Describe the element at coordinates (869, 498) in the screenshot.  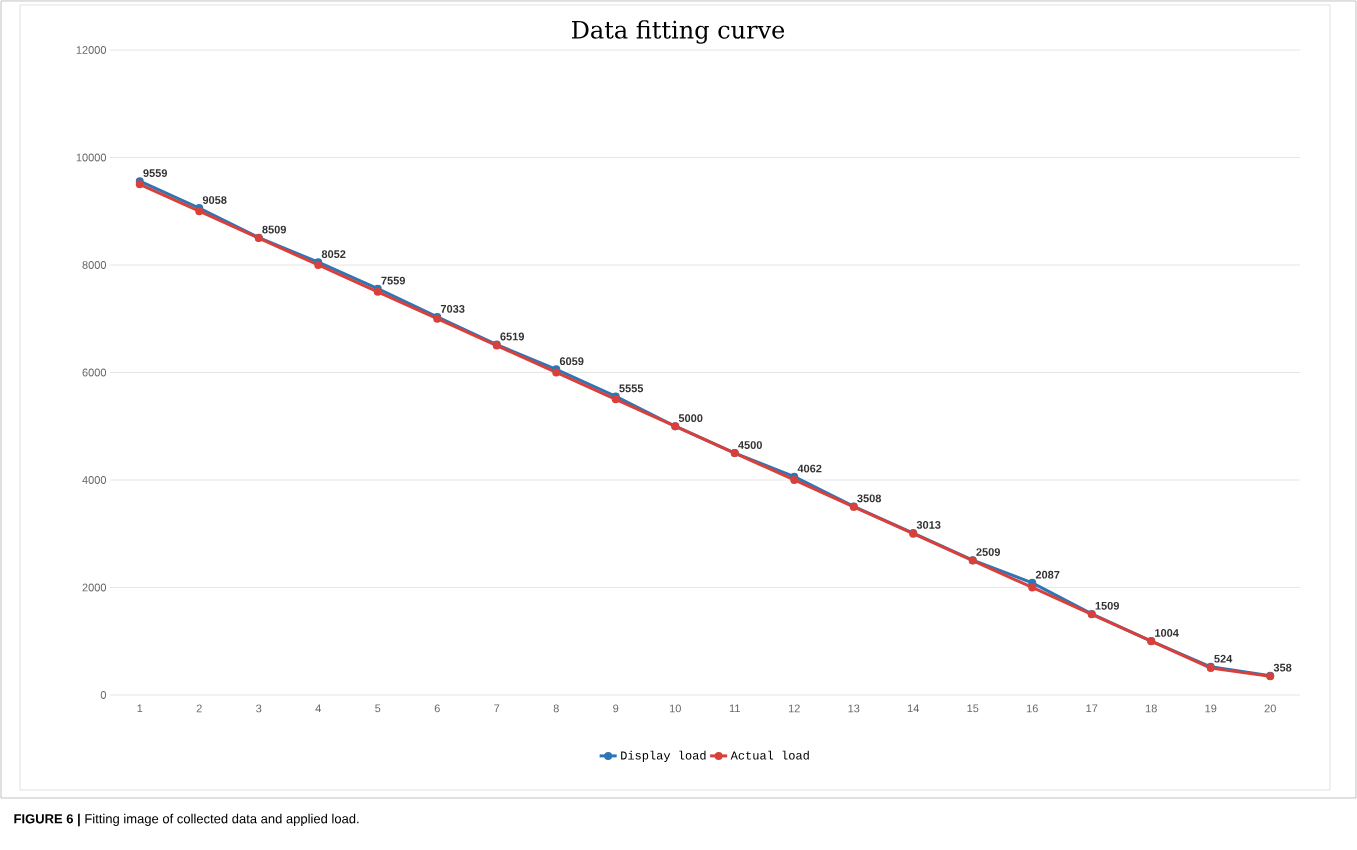
I see `data-label: 3508` at that location.